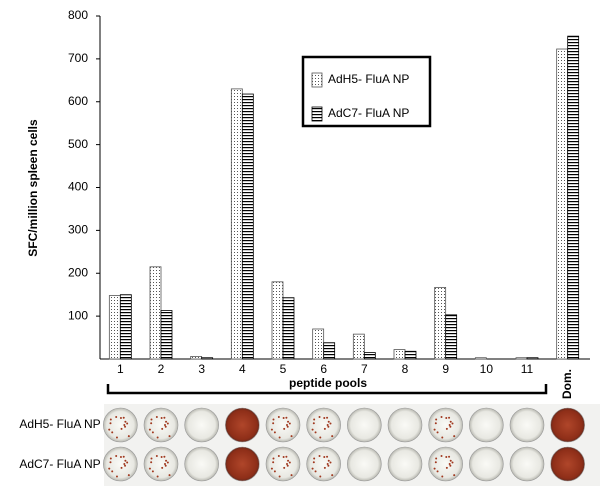  Describe the element at coordinates (78, 15) in the screenshot. I see `y-tick-label: 800` at that location.